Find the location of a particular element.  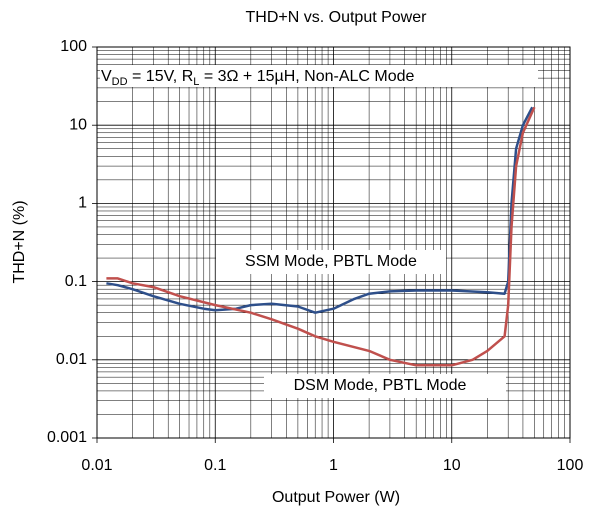

y-tick-label: 1 is located at coordinates (82, 203).